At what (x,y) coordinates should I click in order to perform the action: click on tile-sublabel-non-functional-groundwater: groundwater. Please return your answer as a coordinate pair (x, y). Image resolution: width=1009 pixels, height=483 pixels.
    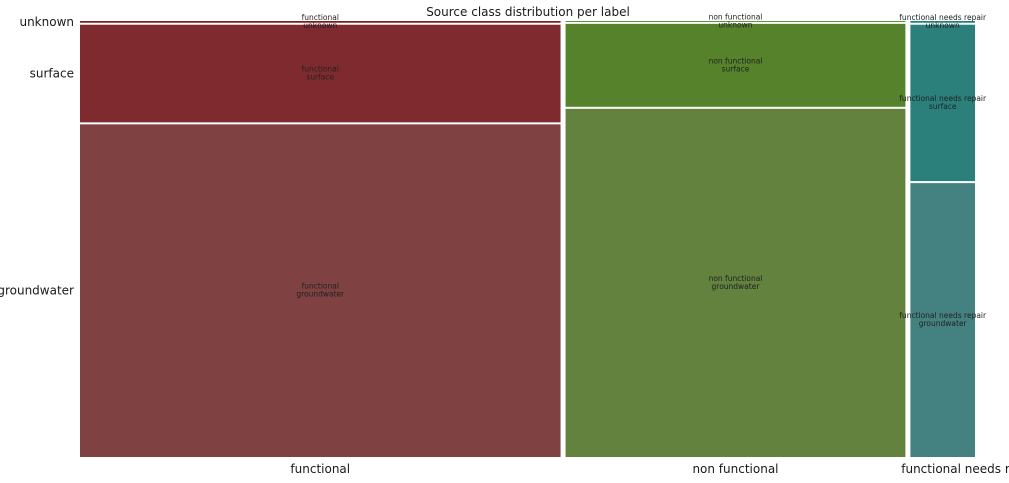
    Looking at the image, I should click on (736, 286).